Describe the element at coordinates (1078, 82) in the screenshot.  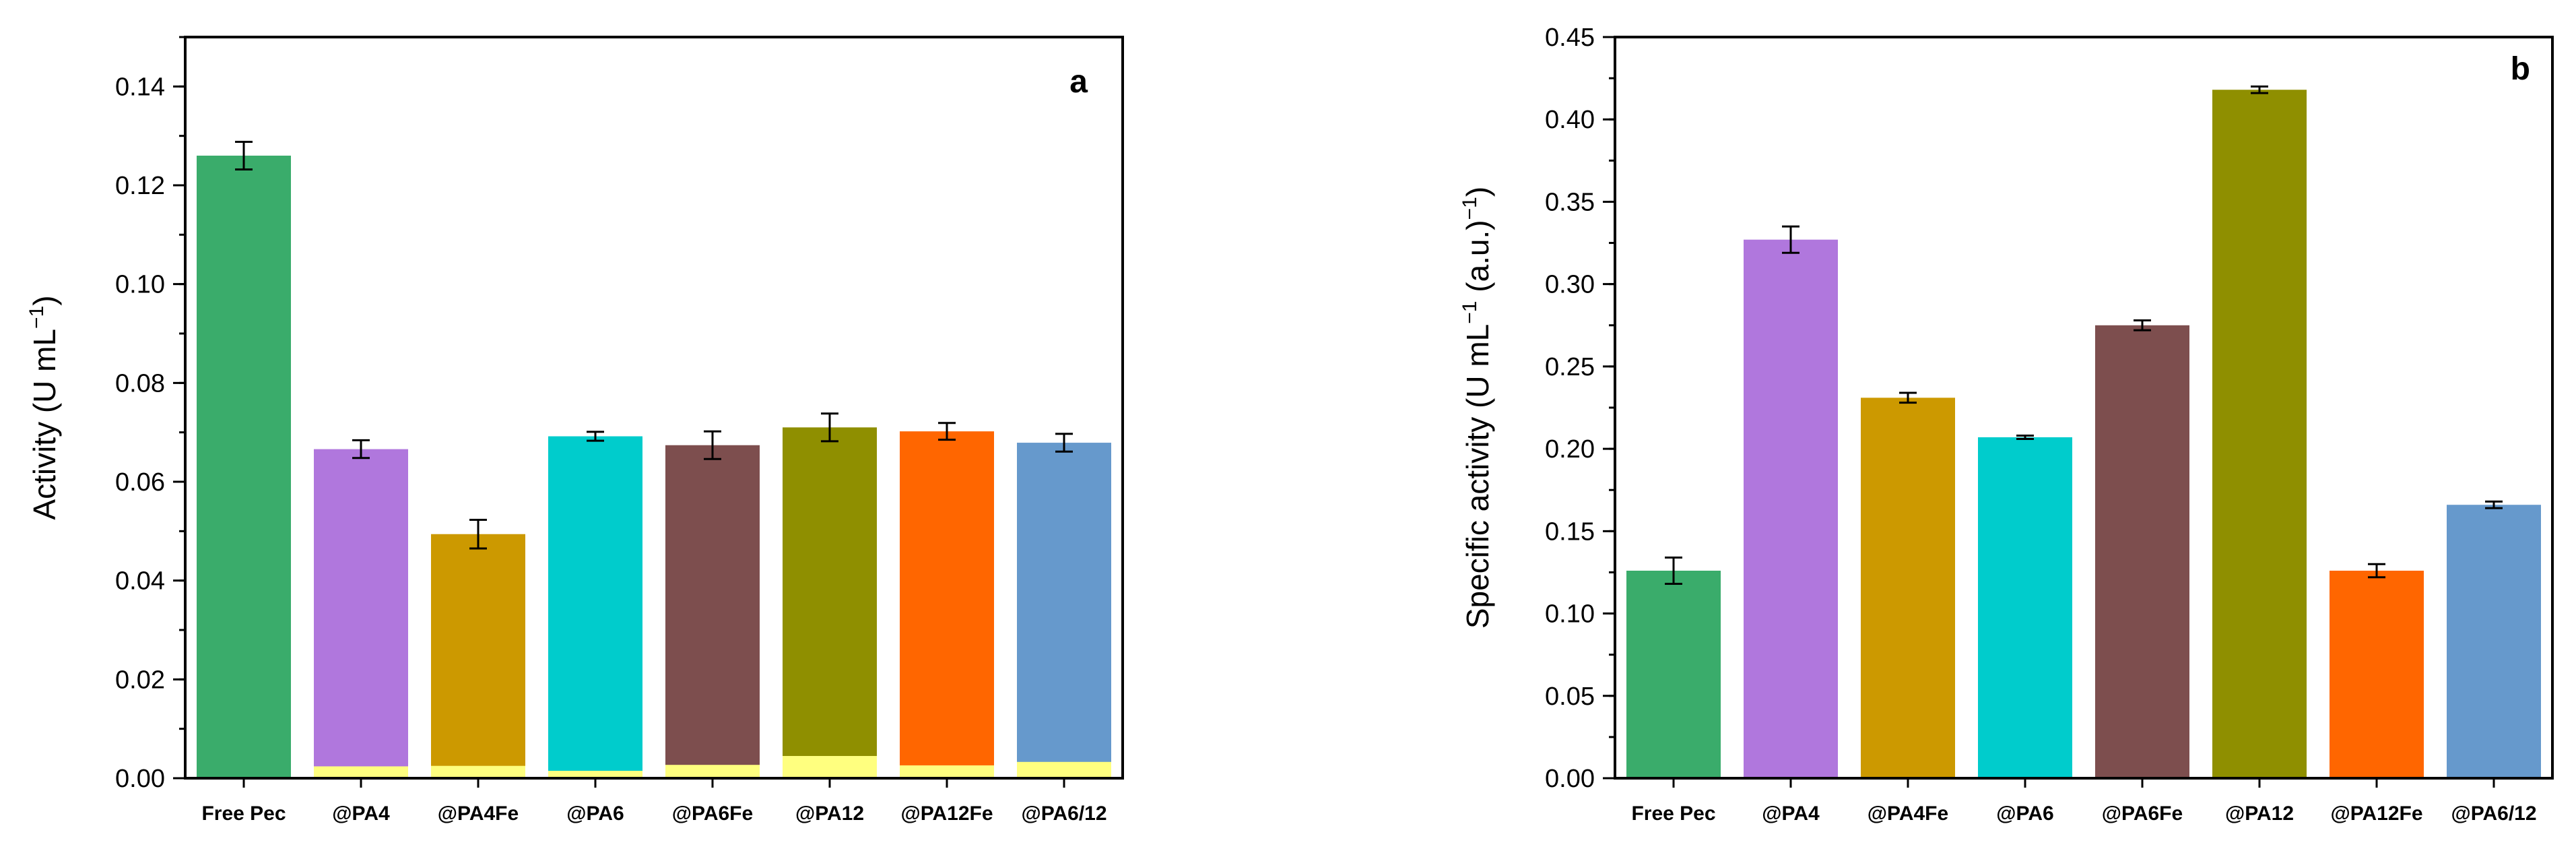
I see `panel-a-letter: a` at that location.